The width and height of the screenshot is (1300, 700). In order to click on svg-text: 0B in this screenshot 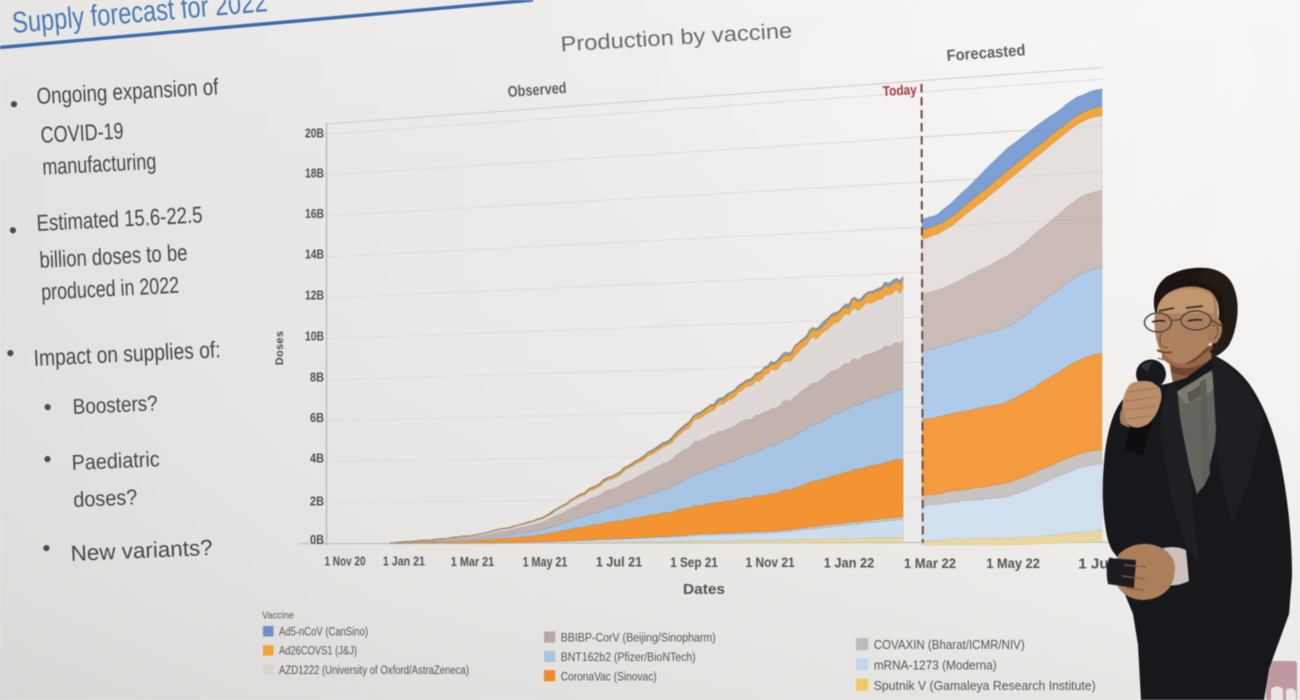, I will do `click(317, 539)`.